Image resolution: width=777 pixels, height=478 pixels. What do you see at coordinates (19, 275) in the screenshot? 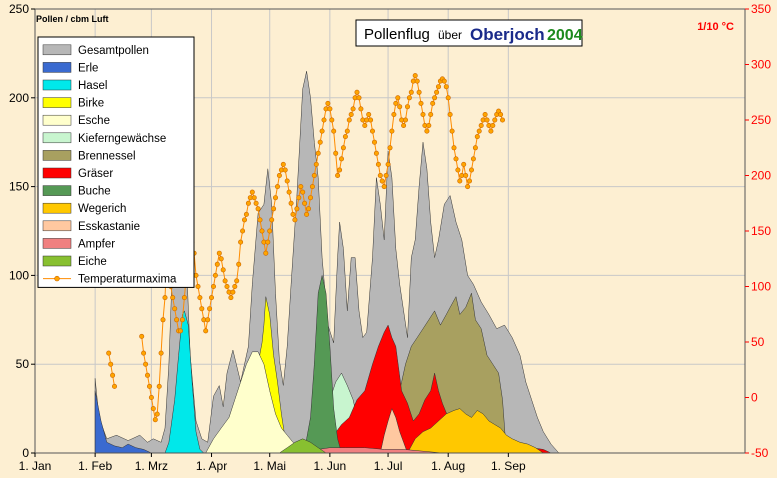
I see `left-tick-label: 100` at bounding box center [19, 275].